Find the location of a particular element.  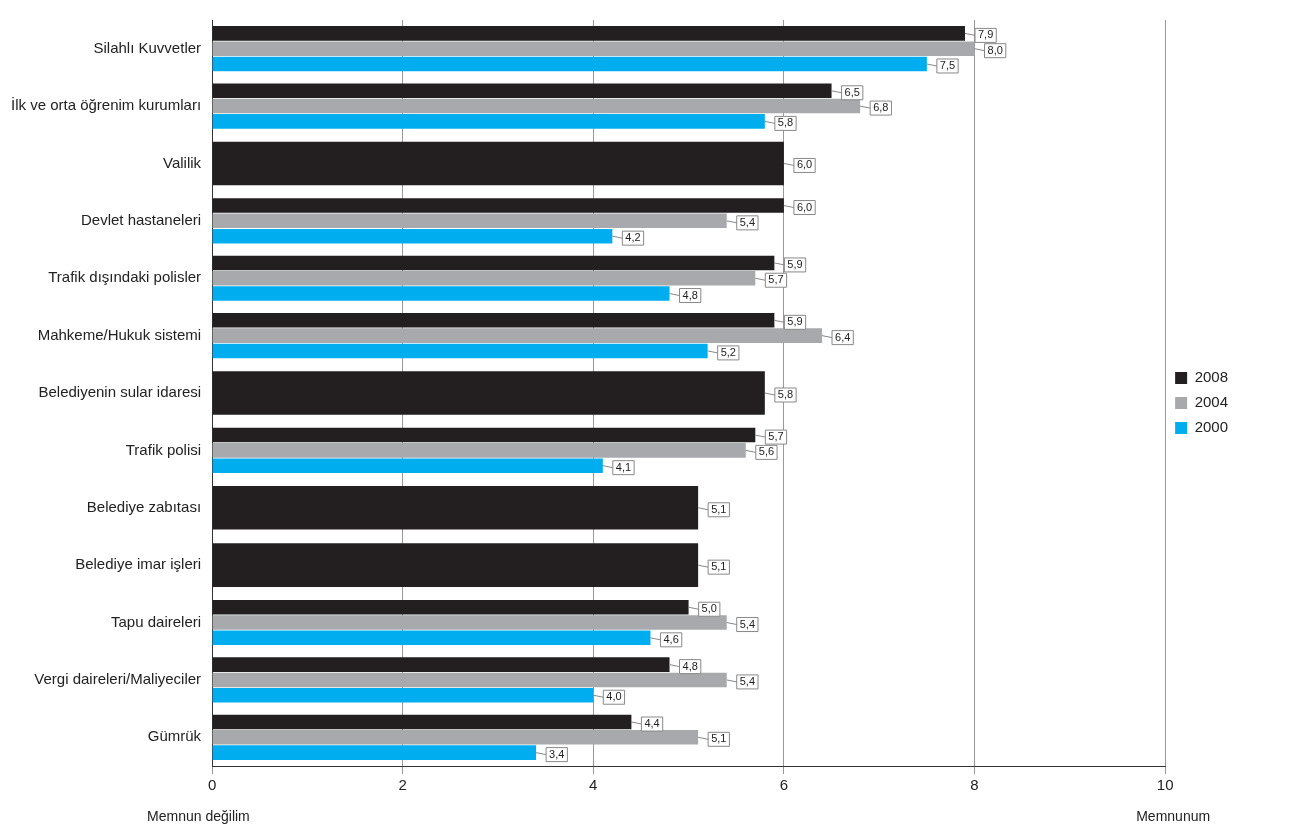

data-label: 5,6 is located at coordinates (766, 451).